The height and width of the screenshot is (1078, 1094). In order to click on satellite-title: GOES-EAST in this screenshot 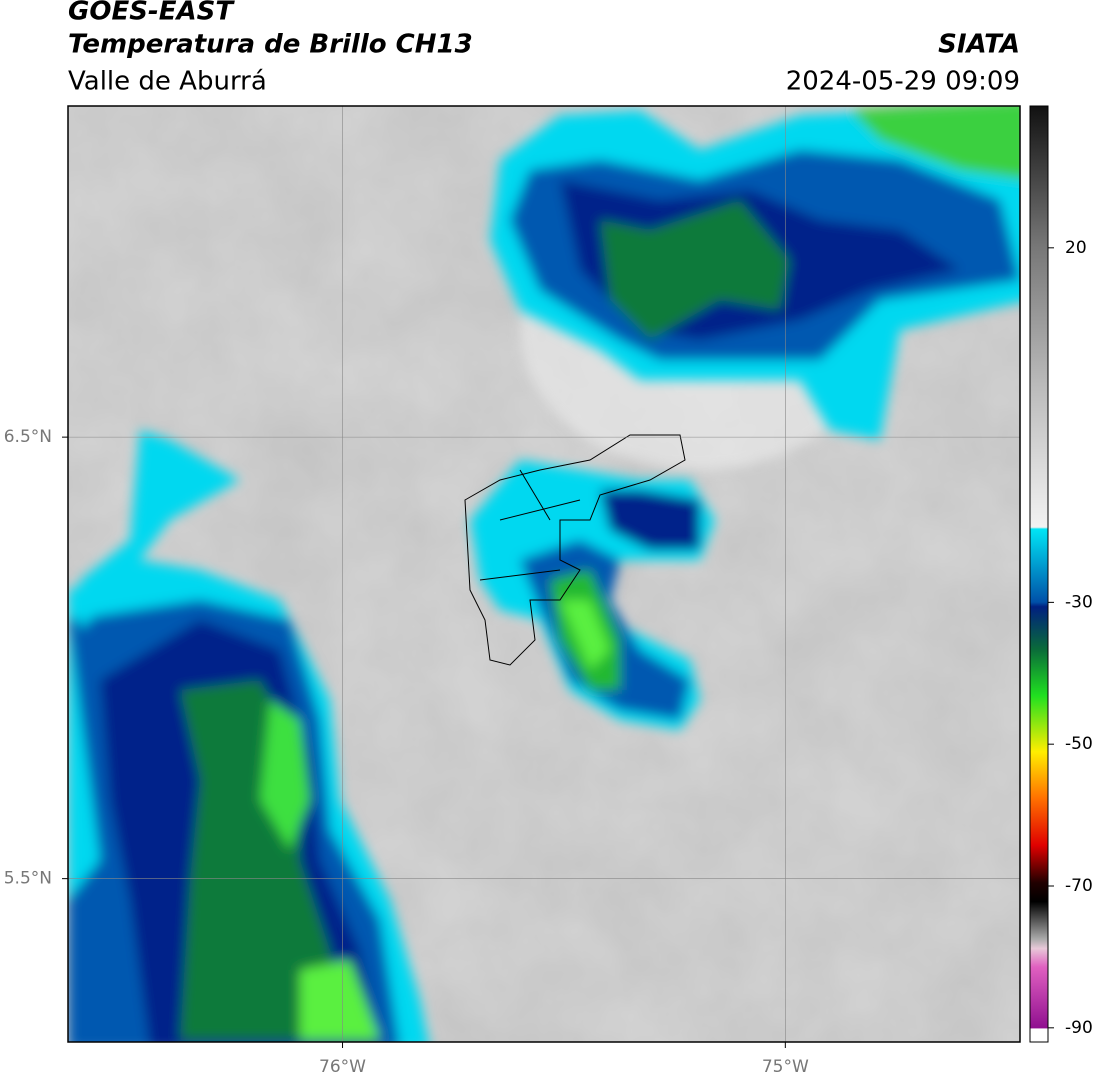, I will do `click(151, 13)`.